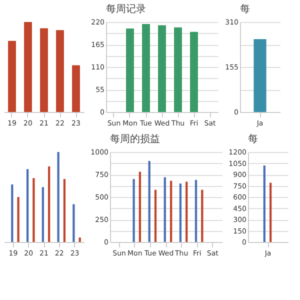 The image size is (300, 300). What do you see at coordinates (126, 9) in the screenshot?
I see `chart-title: 每周记录` at bounding box center [126, 9].